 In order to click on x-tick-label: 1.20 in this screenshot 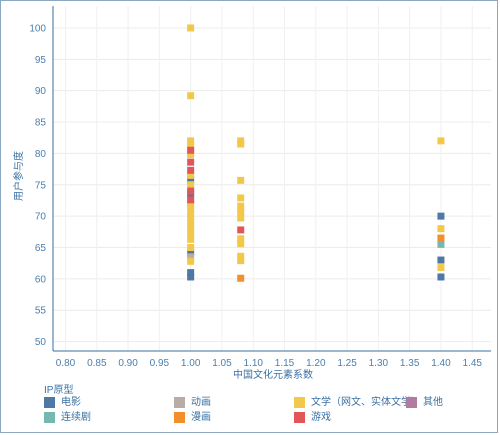, I will do `click(316, 363)`.